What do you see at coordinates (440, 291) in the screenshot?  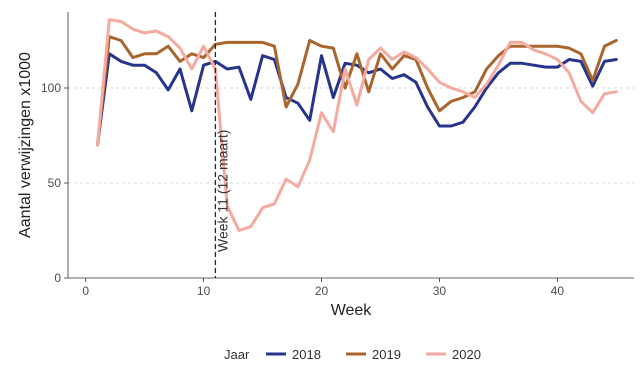 I see `x-tick-label: 30` at bounding box center [440, 291].